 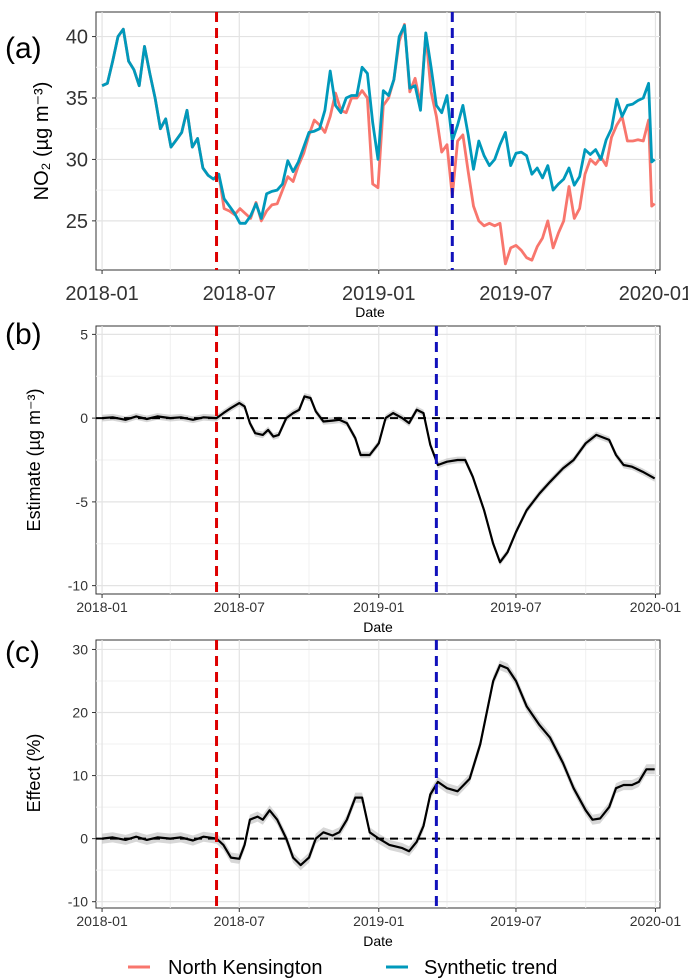 I want to click on panel-c-x-tick-label: 2020-01, so click(x=656, y=921).